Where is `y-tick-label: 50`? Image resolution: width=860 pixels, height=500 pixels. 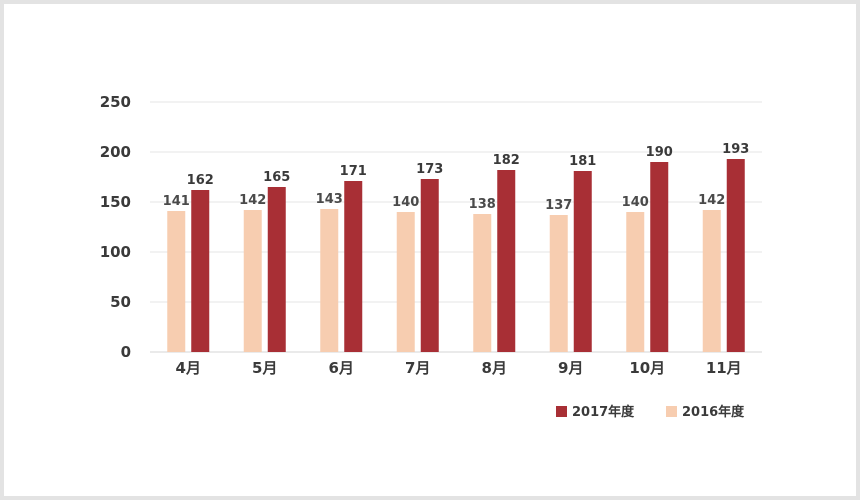
y-tick-label: 50 is located at coordinates (120, 302).